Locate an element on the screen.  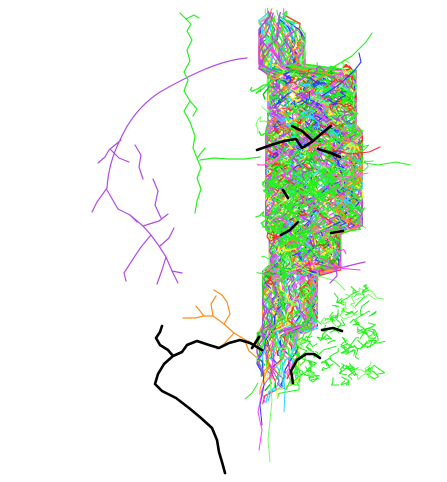
green-side-branch is located at coordinates (223, 87).